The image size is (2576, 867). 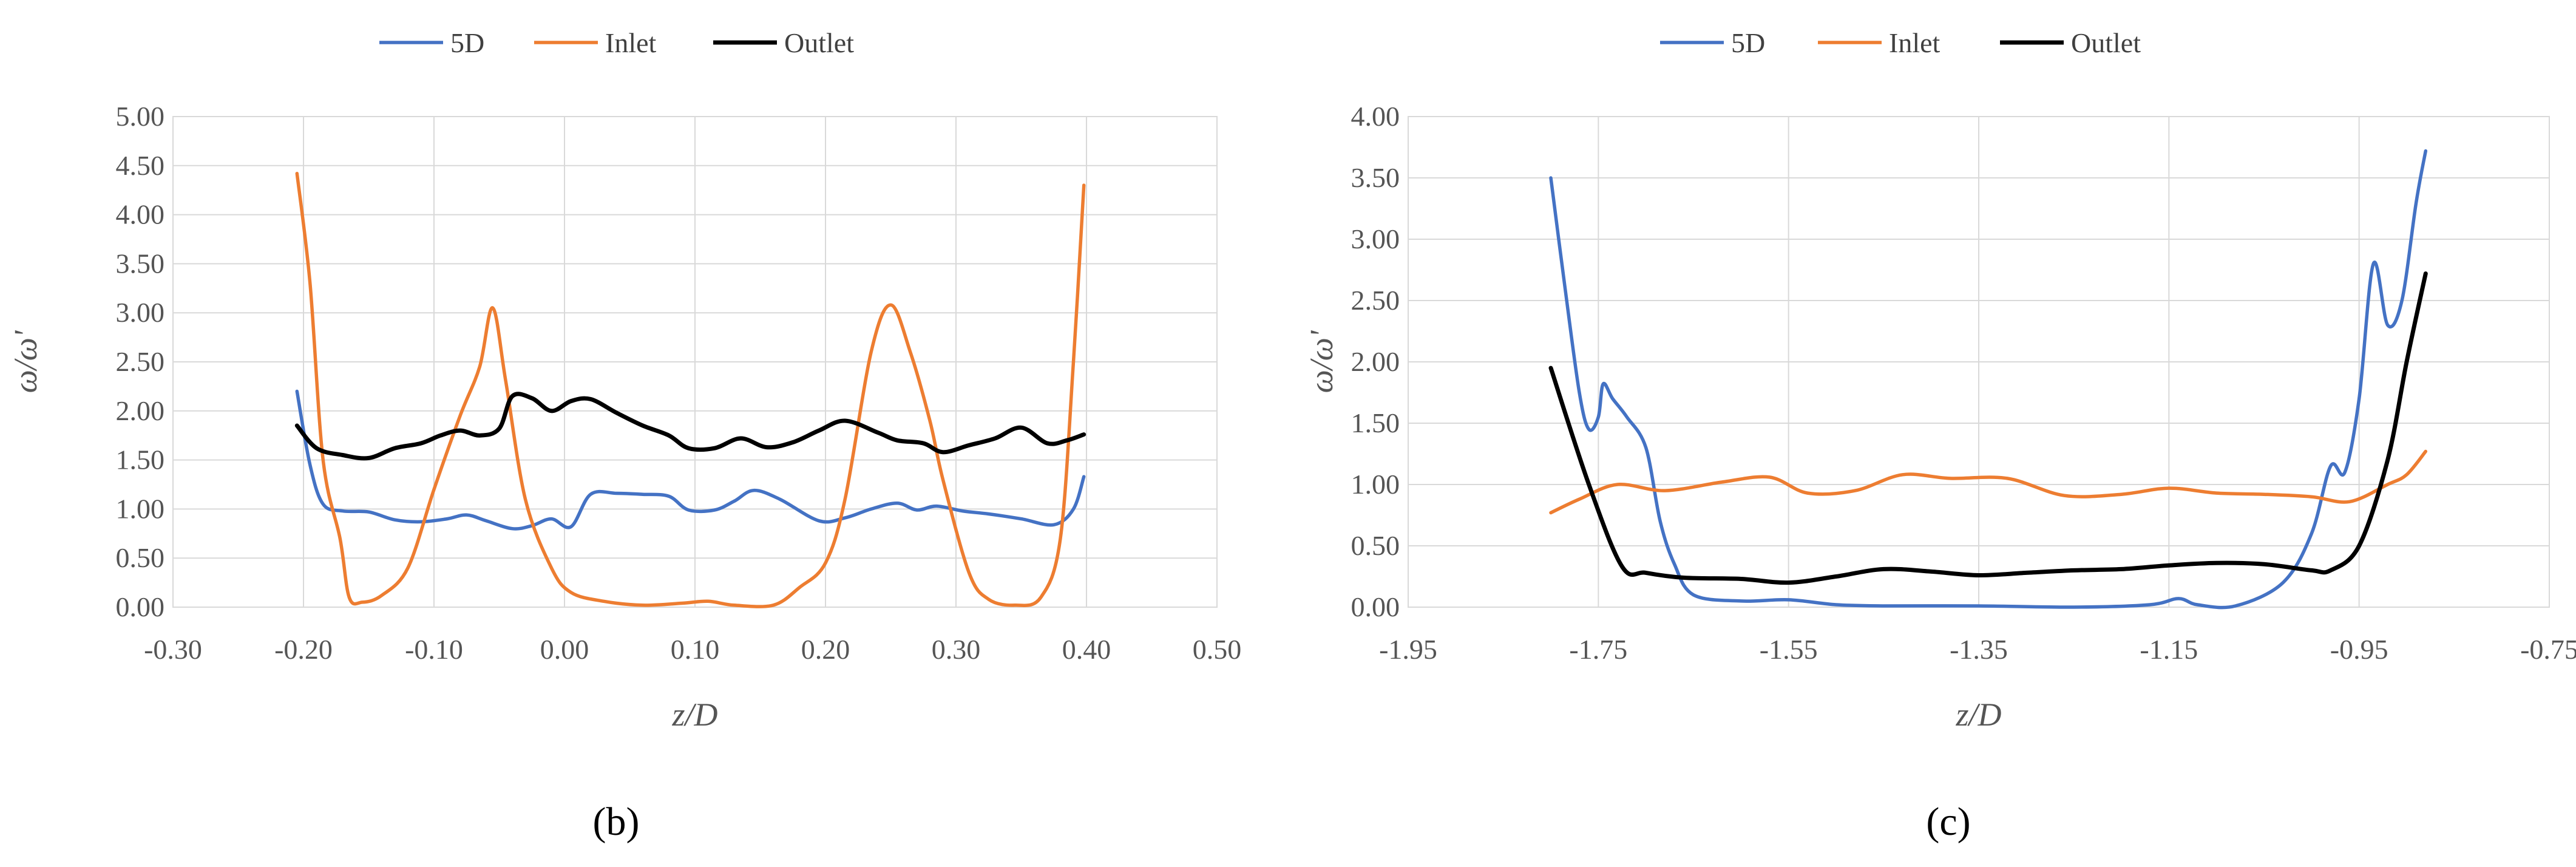 I want to click on x-tick-label: -0.30, so click(x=173, y=649).